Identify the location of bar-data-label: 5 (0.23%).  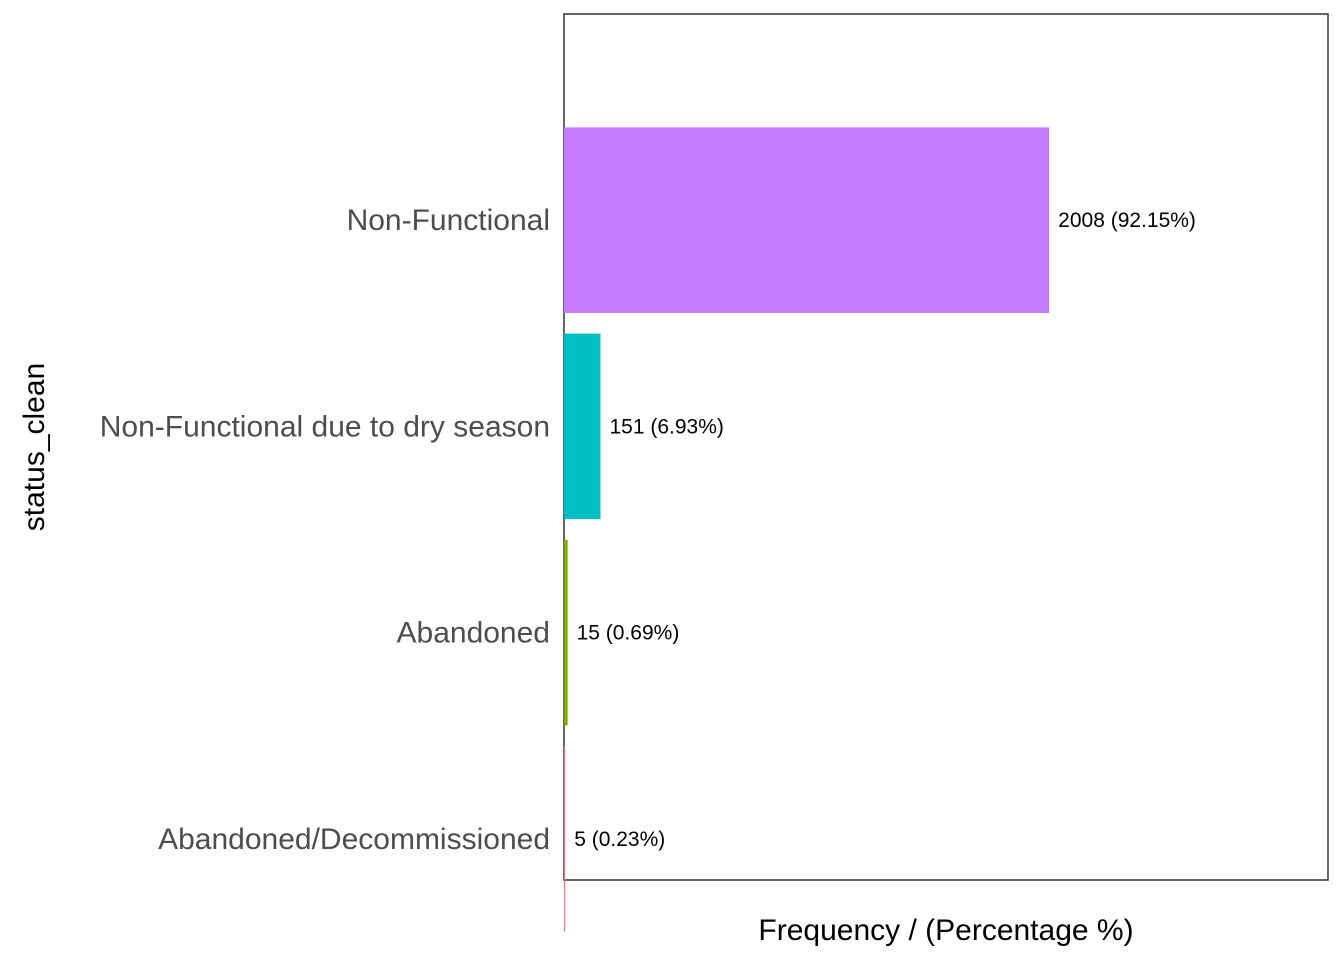
(619, 839).